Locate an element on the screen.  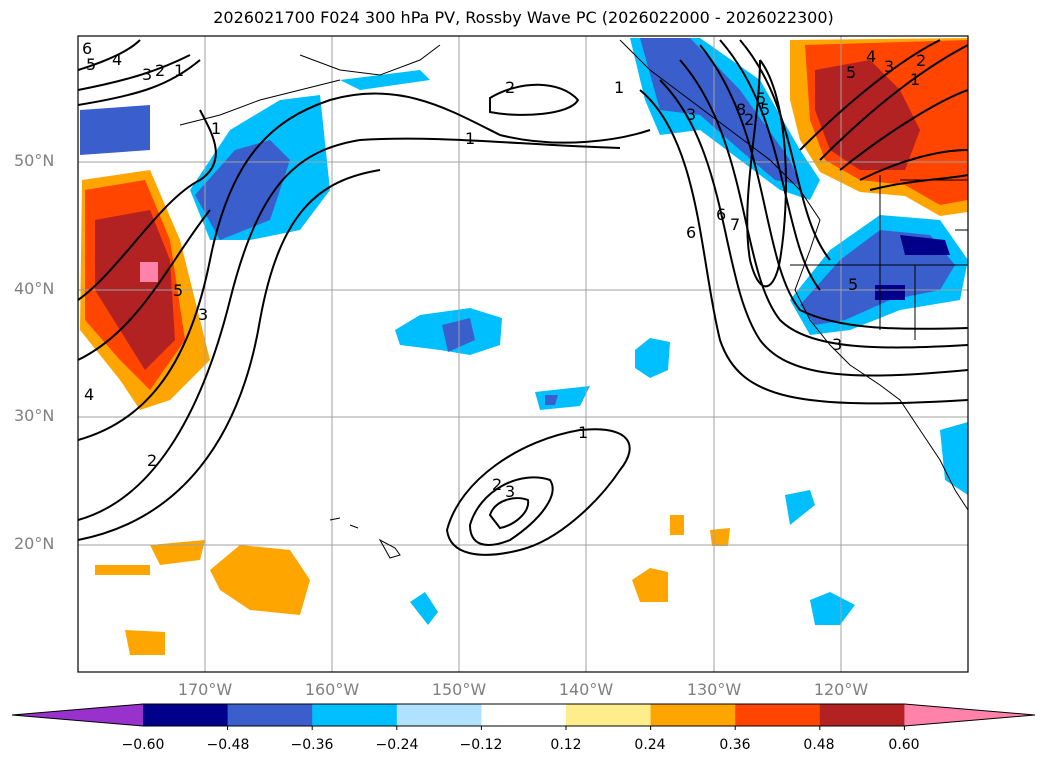
lat-label-20: 20°N is located at coordinates (34, 543).